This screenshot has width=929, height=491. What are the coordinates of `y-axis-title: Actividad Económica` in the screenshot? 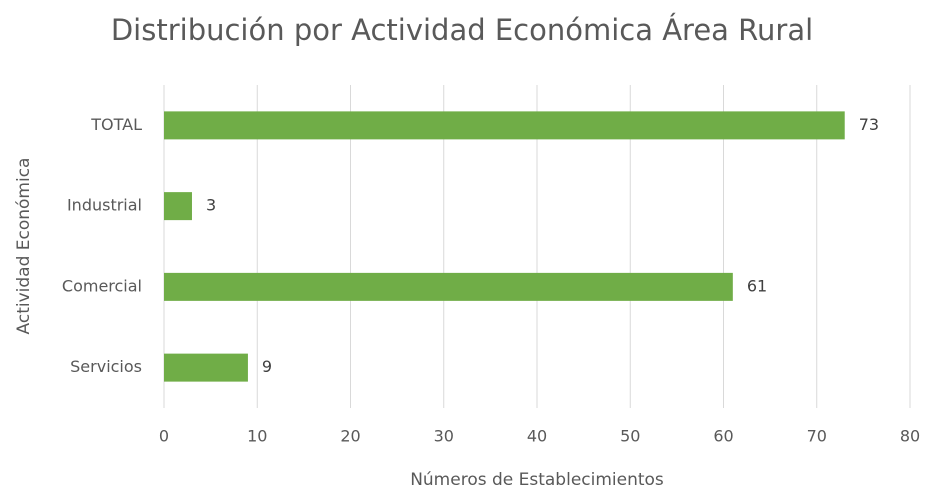 It's located at (24, 246).